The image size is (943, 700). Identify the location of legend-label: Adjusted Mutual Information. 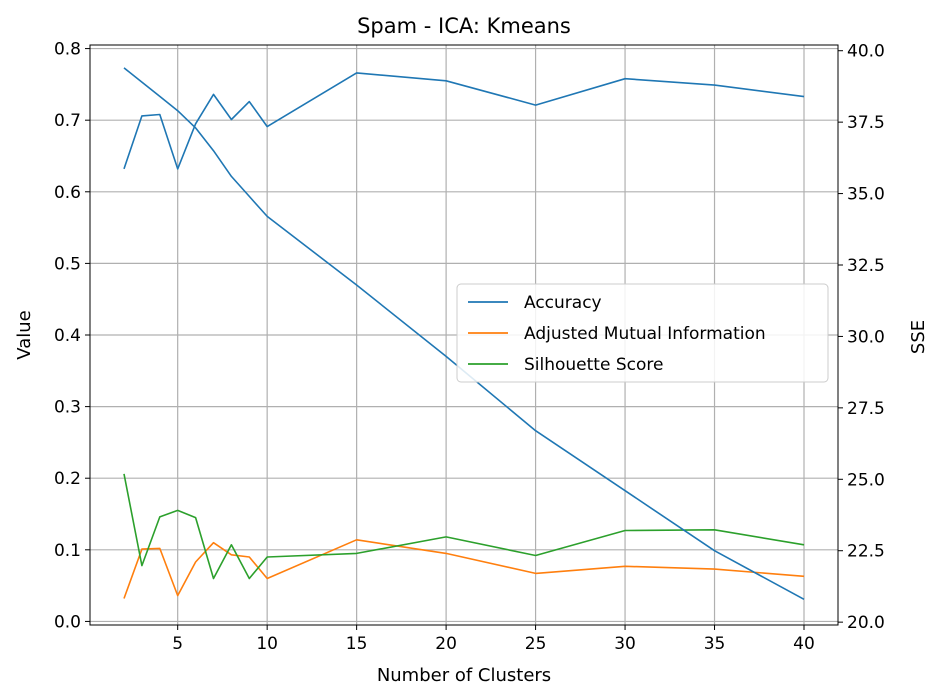
(645, 334).